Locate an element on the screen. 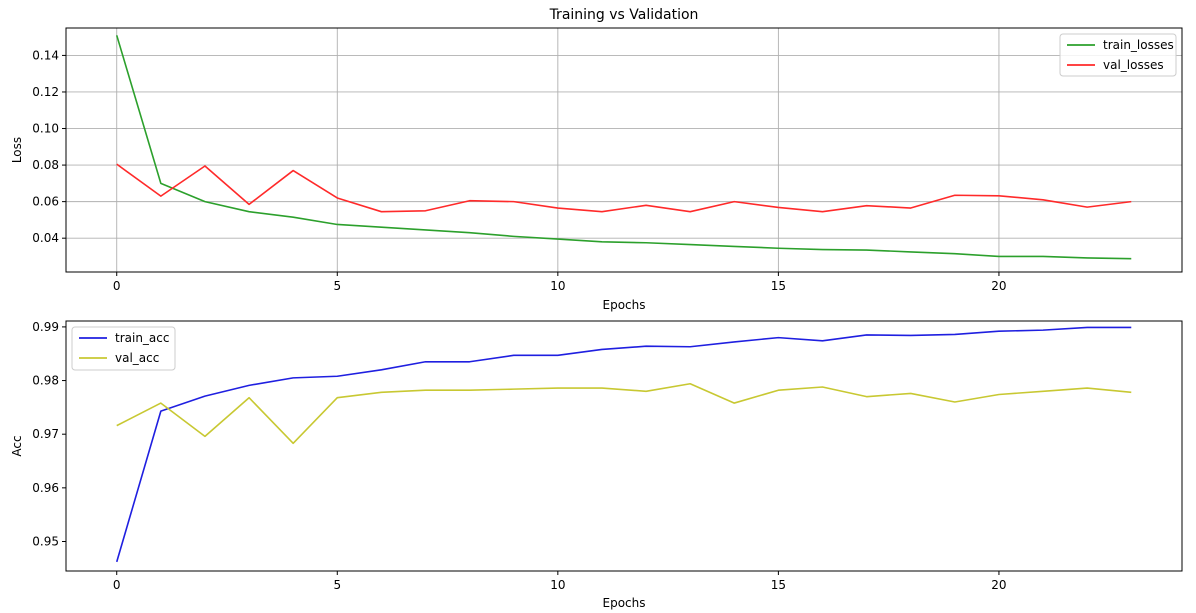 This screenshot has width=1196, height=613. loss-legend: train_losses val_losses is located at coordinates (1118, 55).